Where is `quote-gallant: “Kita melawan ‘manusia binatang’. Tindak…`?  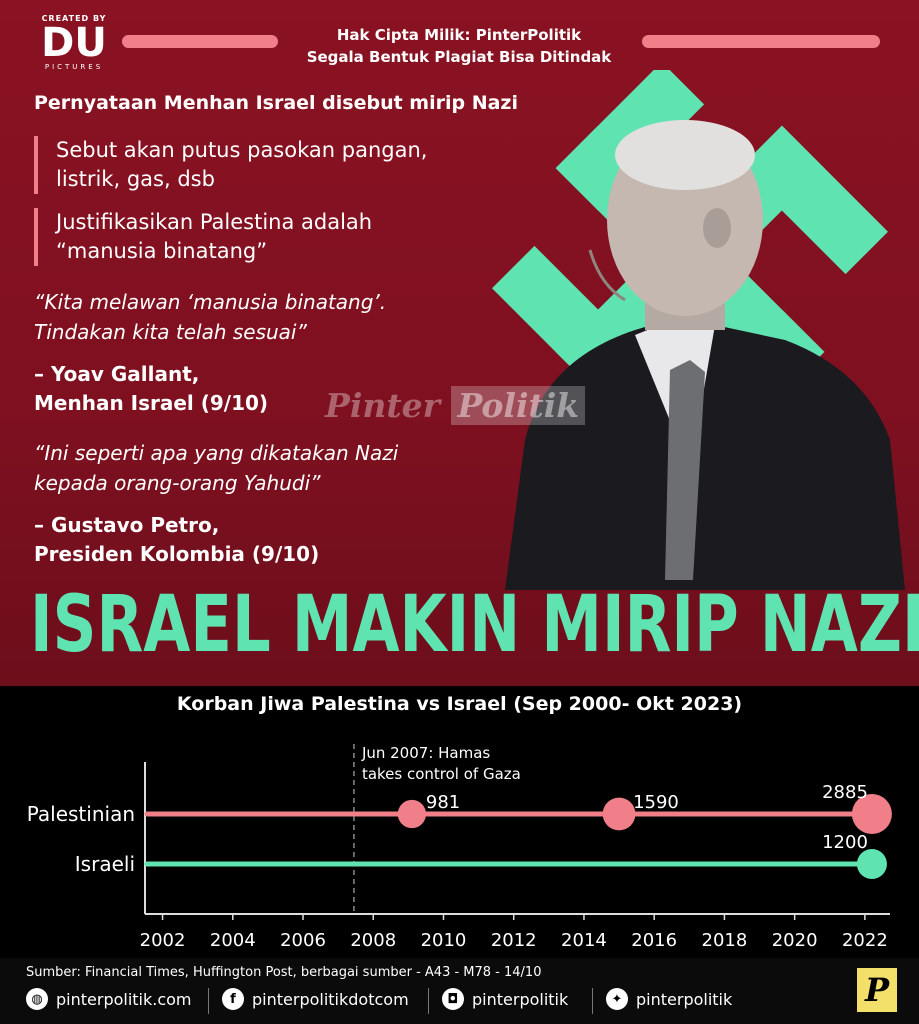
quote-gallant: “Kita melawan ‘manusia binatang’. Tindak… is located at coordinates (210, 317).